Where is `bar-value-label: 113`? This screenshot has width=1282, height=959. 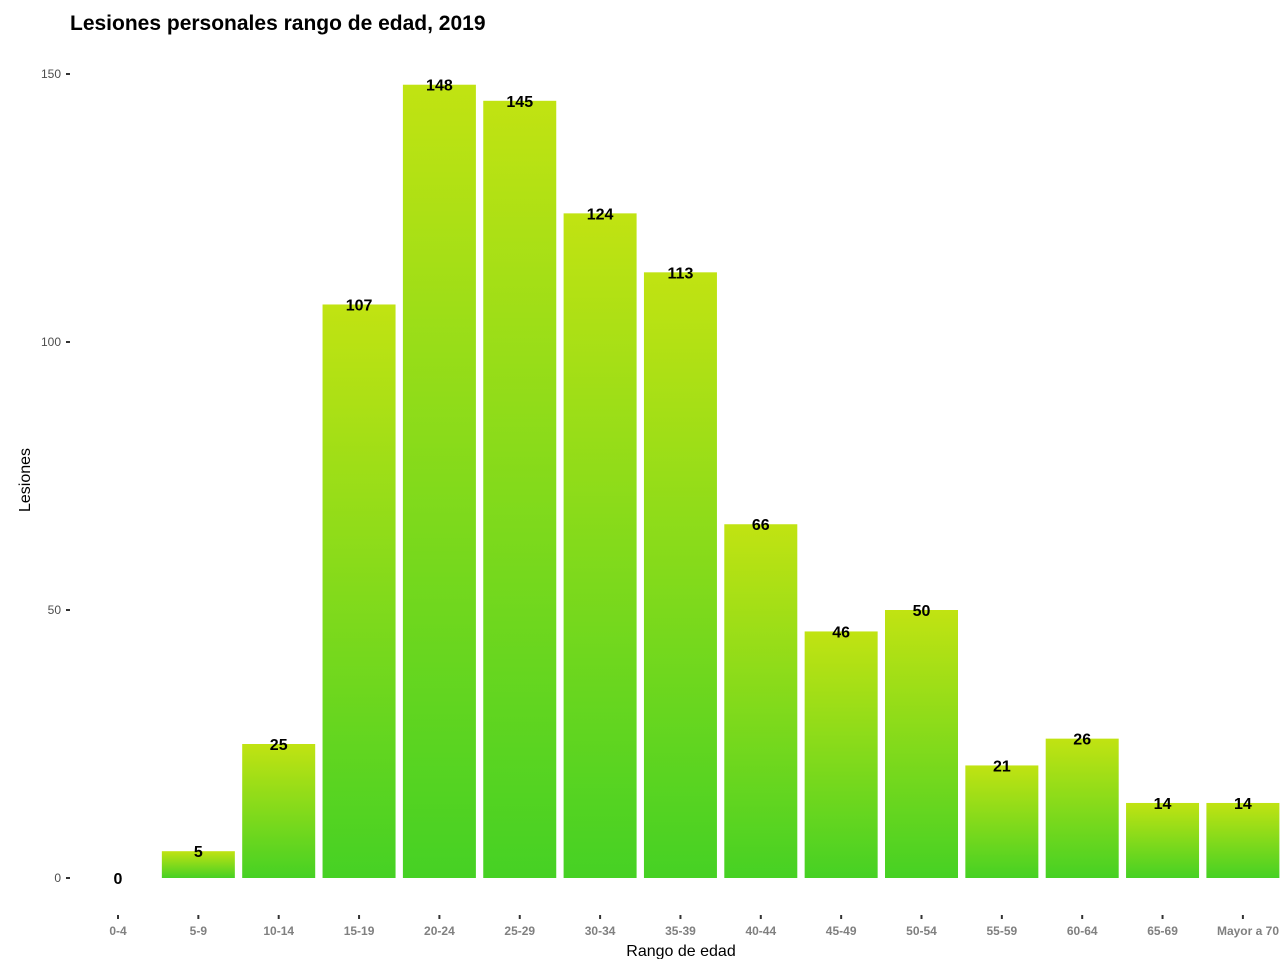 bar-value-label: 113 is located at coordinates (681, 273).